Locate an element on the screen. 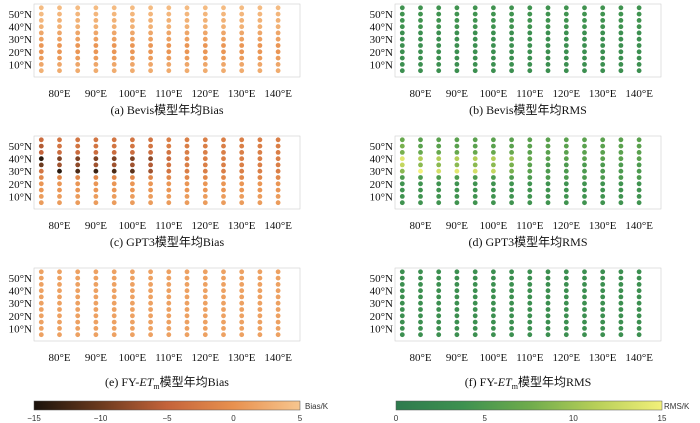 This screenshot has width=700, height=423. x-tick-label: 80°E is located at coordinates (59, 358).